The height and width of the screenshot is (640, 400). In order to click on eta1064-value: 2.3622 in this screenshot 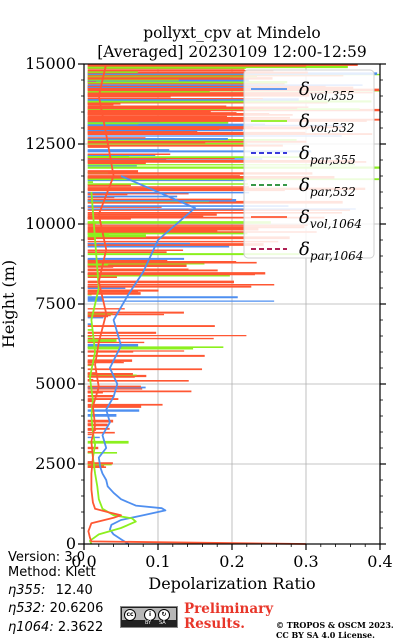, I will do `click(80, 627)`.